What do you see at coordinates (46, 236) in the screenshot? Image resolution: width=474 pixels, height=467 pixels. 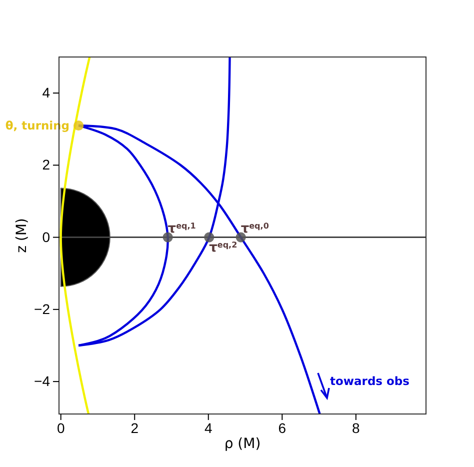 I see `y-tick-label: 0` at bounding box center [46, 236].